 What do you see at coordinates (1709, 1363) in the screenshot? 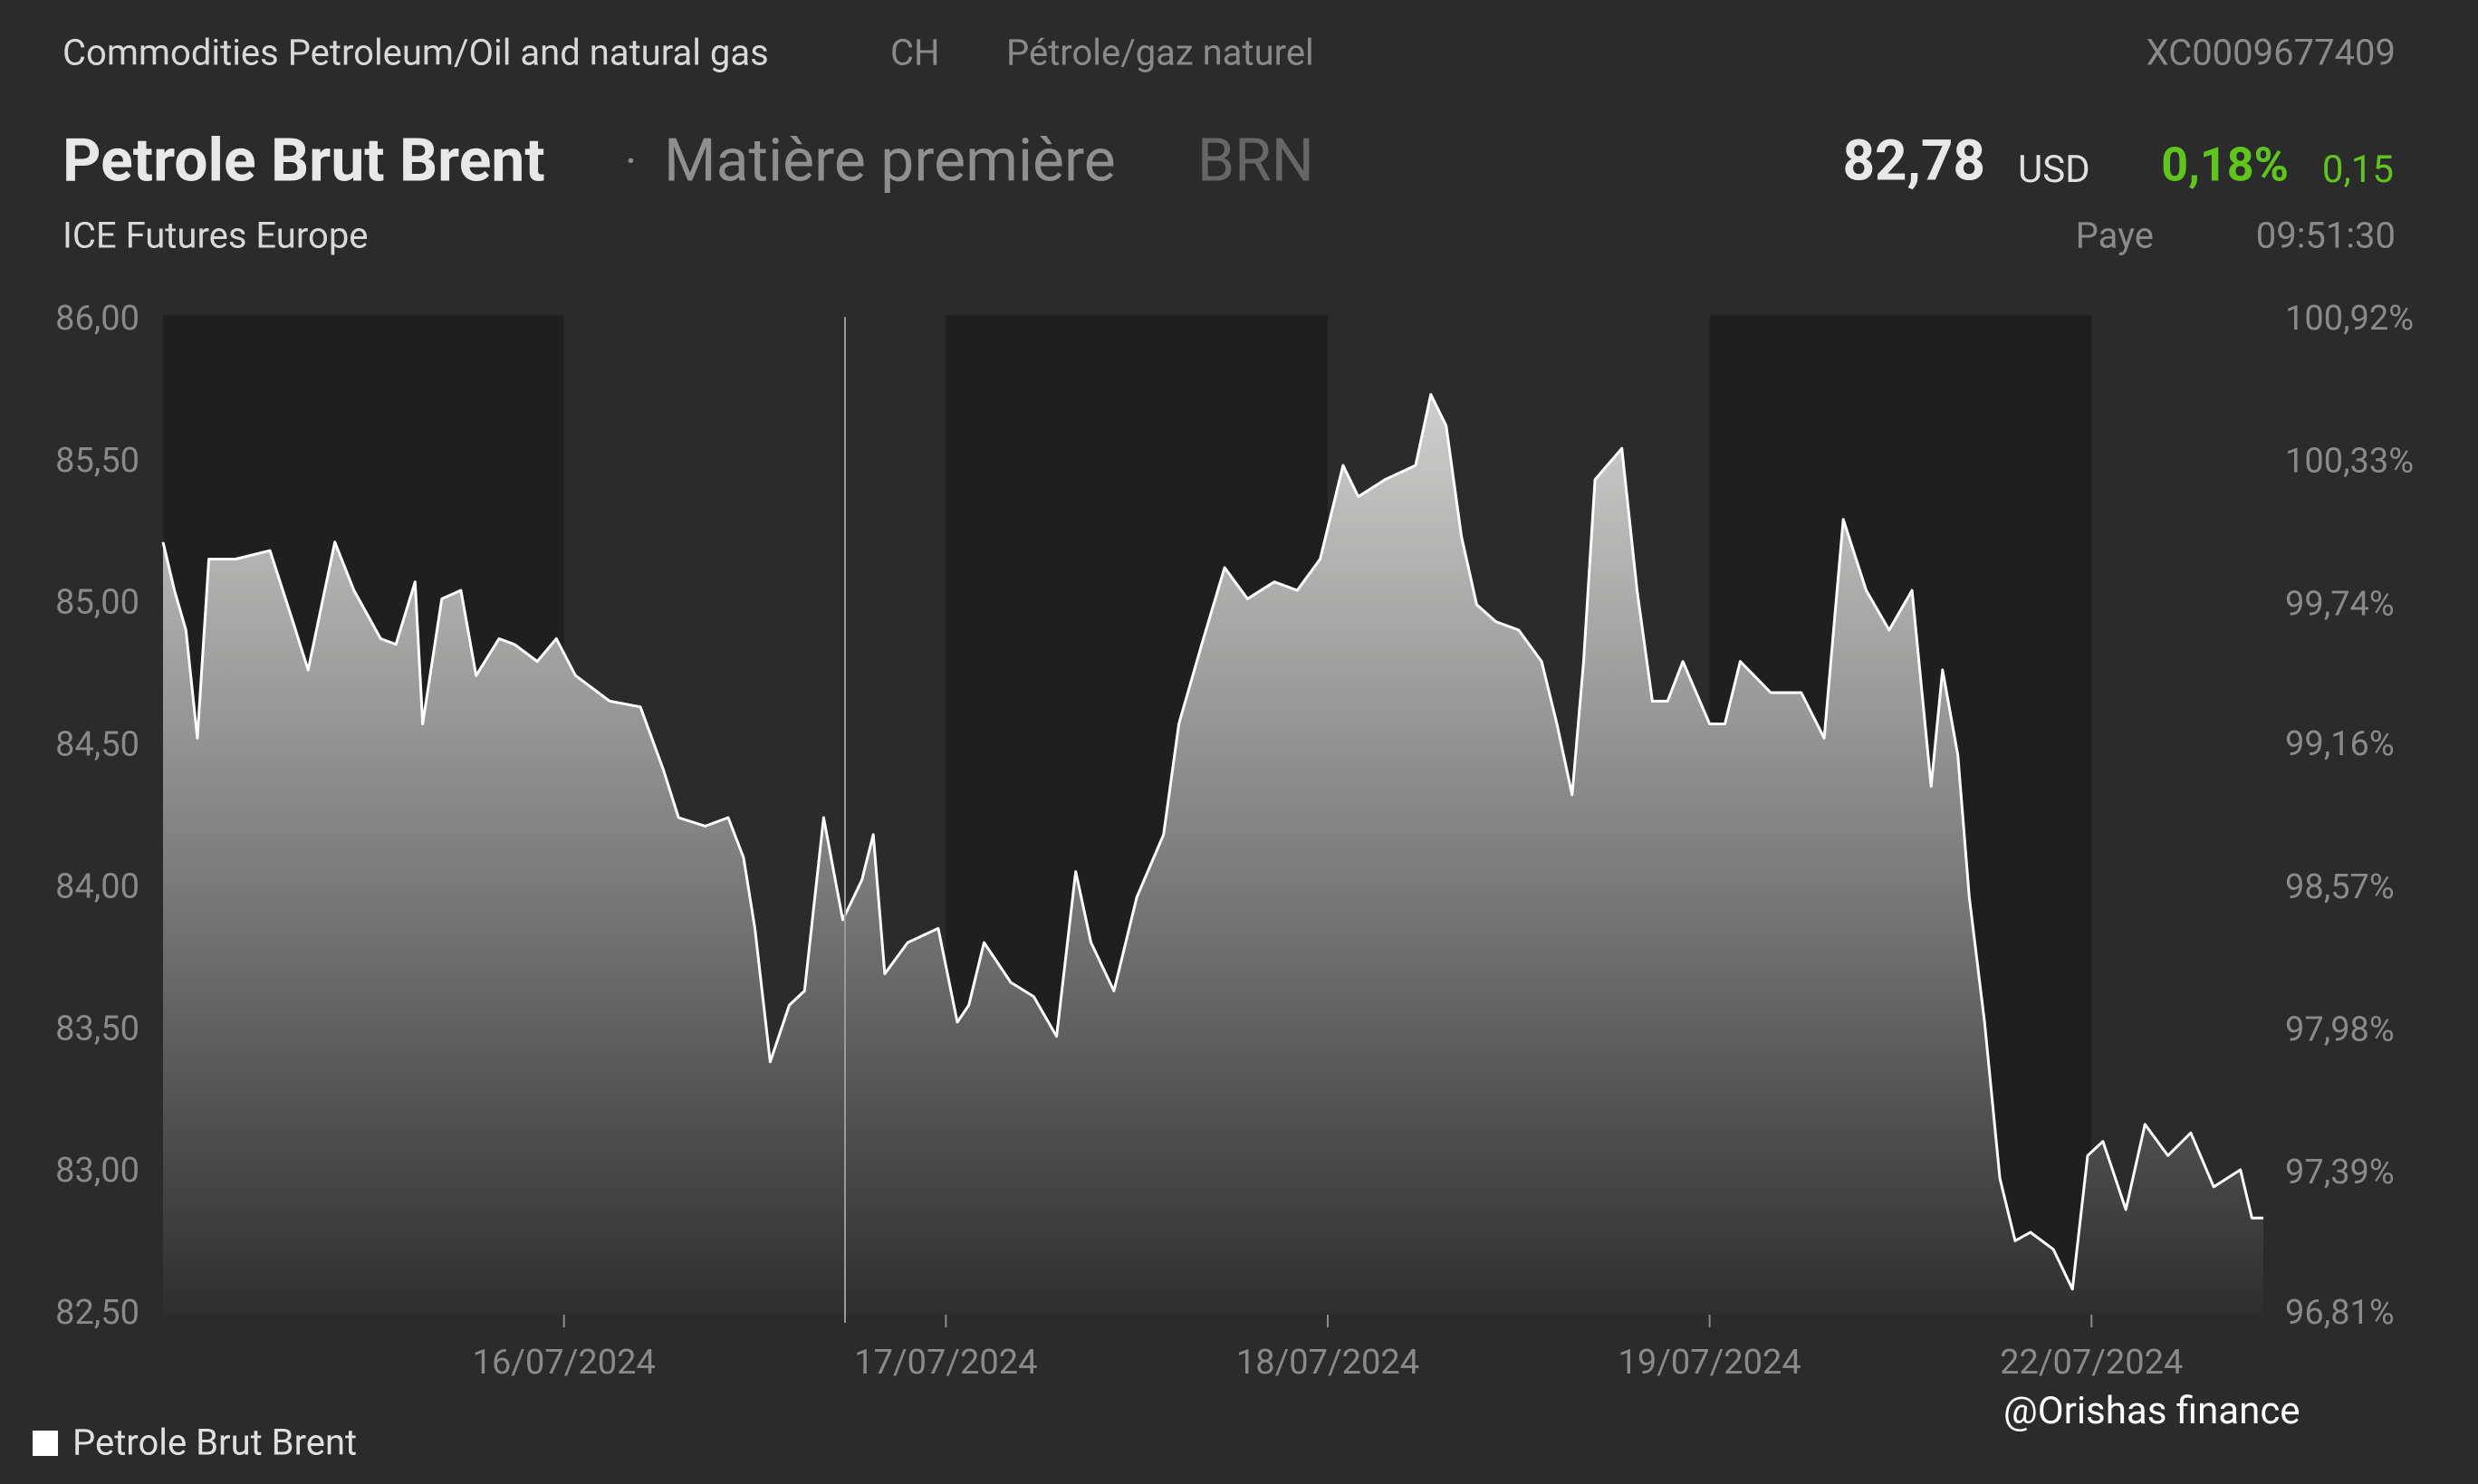
I see `x-tick-label: 19/07/2024` at bounding box center [1709, 1363].